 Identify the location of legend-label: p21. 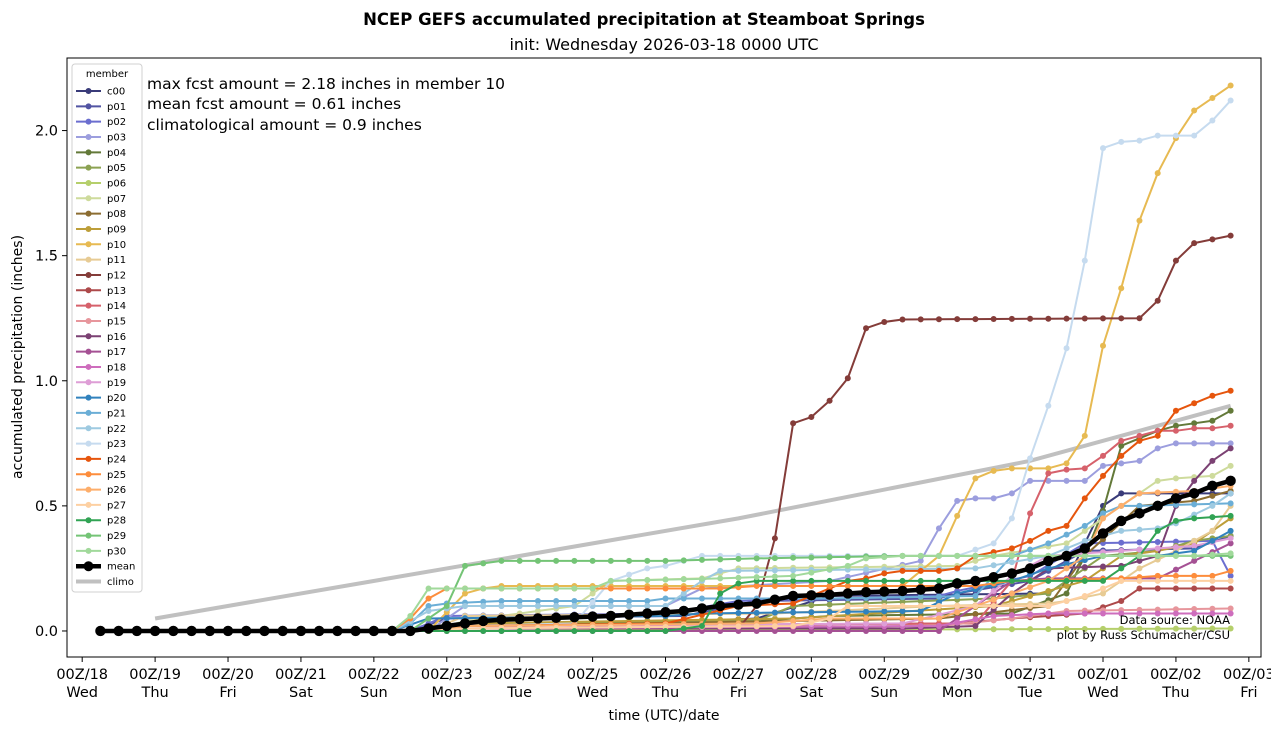
(116, 413).